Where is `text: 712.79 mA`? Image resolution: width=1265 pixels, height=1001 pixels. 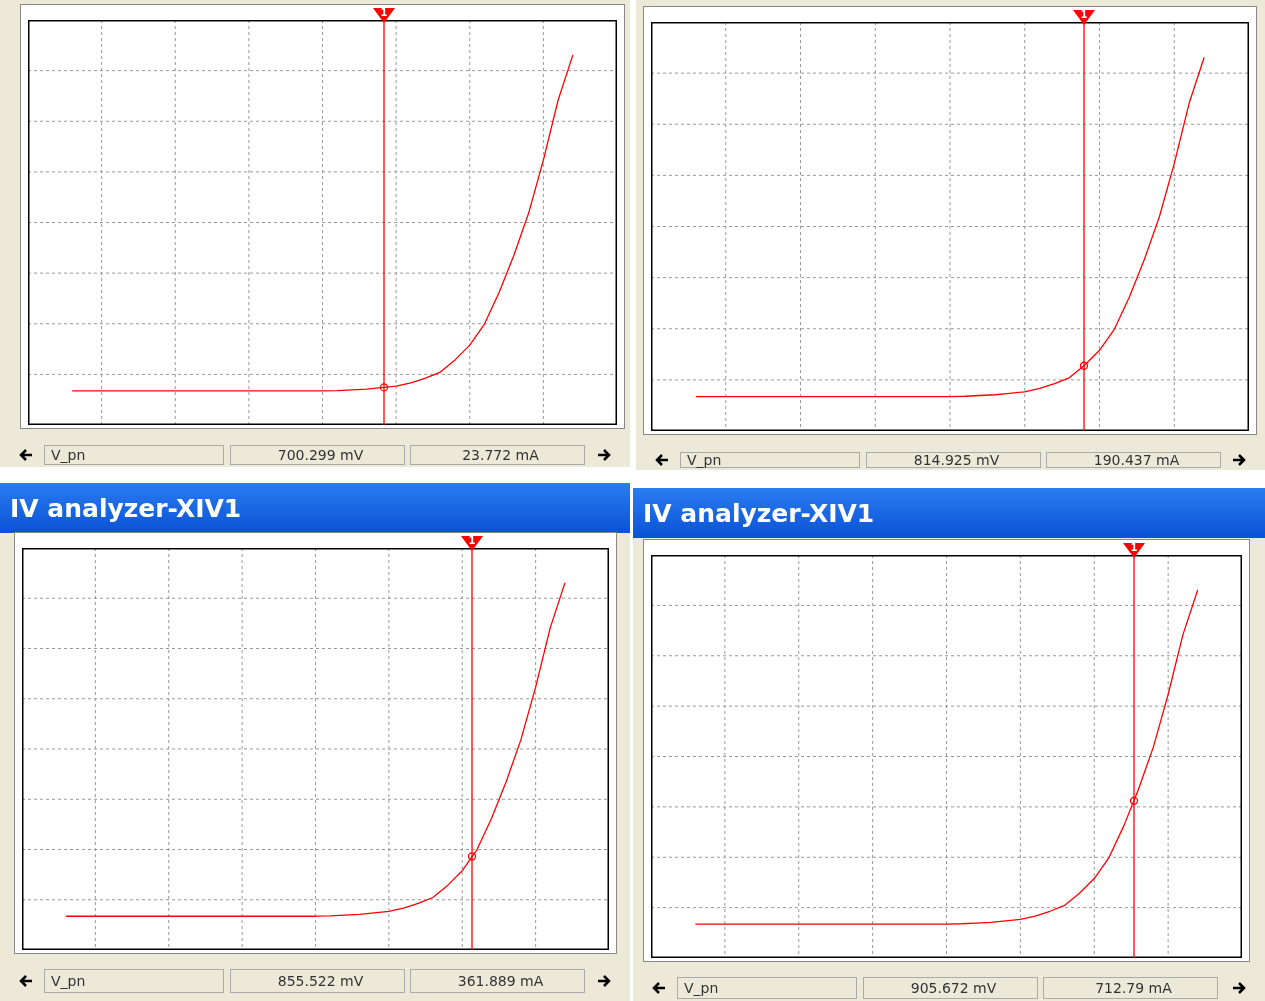
text: 712.79 mA is located at coordinates (1130, 988).